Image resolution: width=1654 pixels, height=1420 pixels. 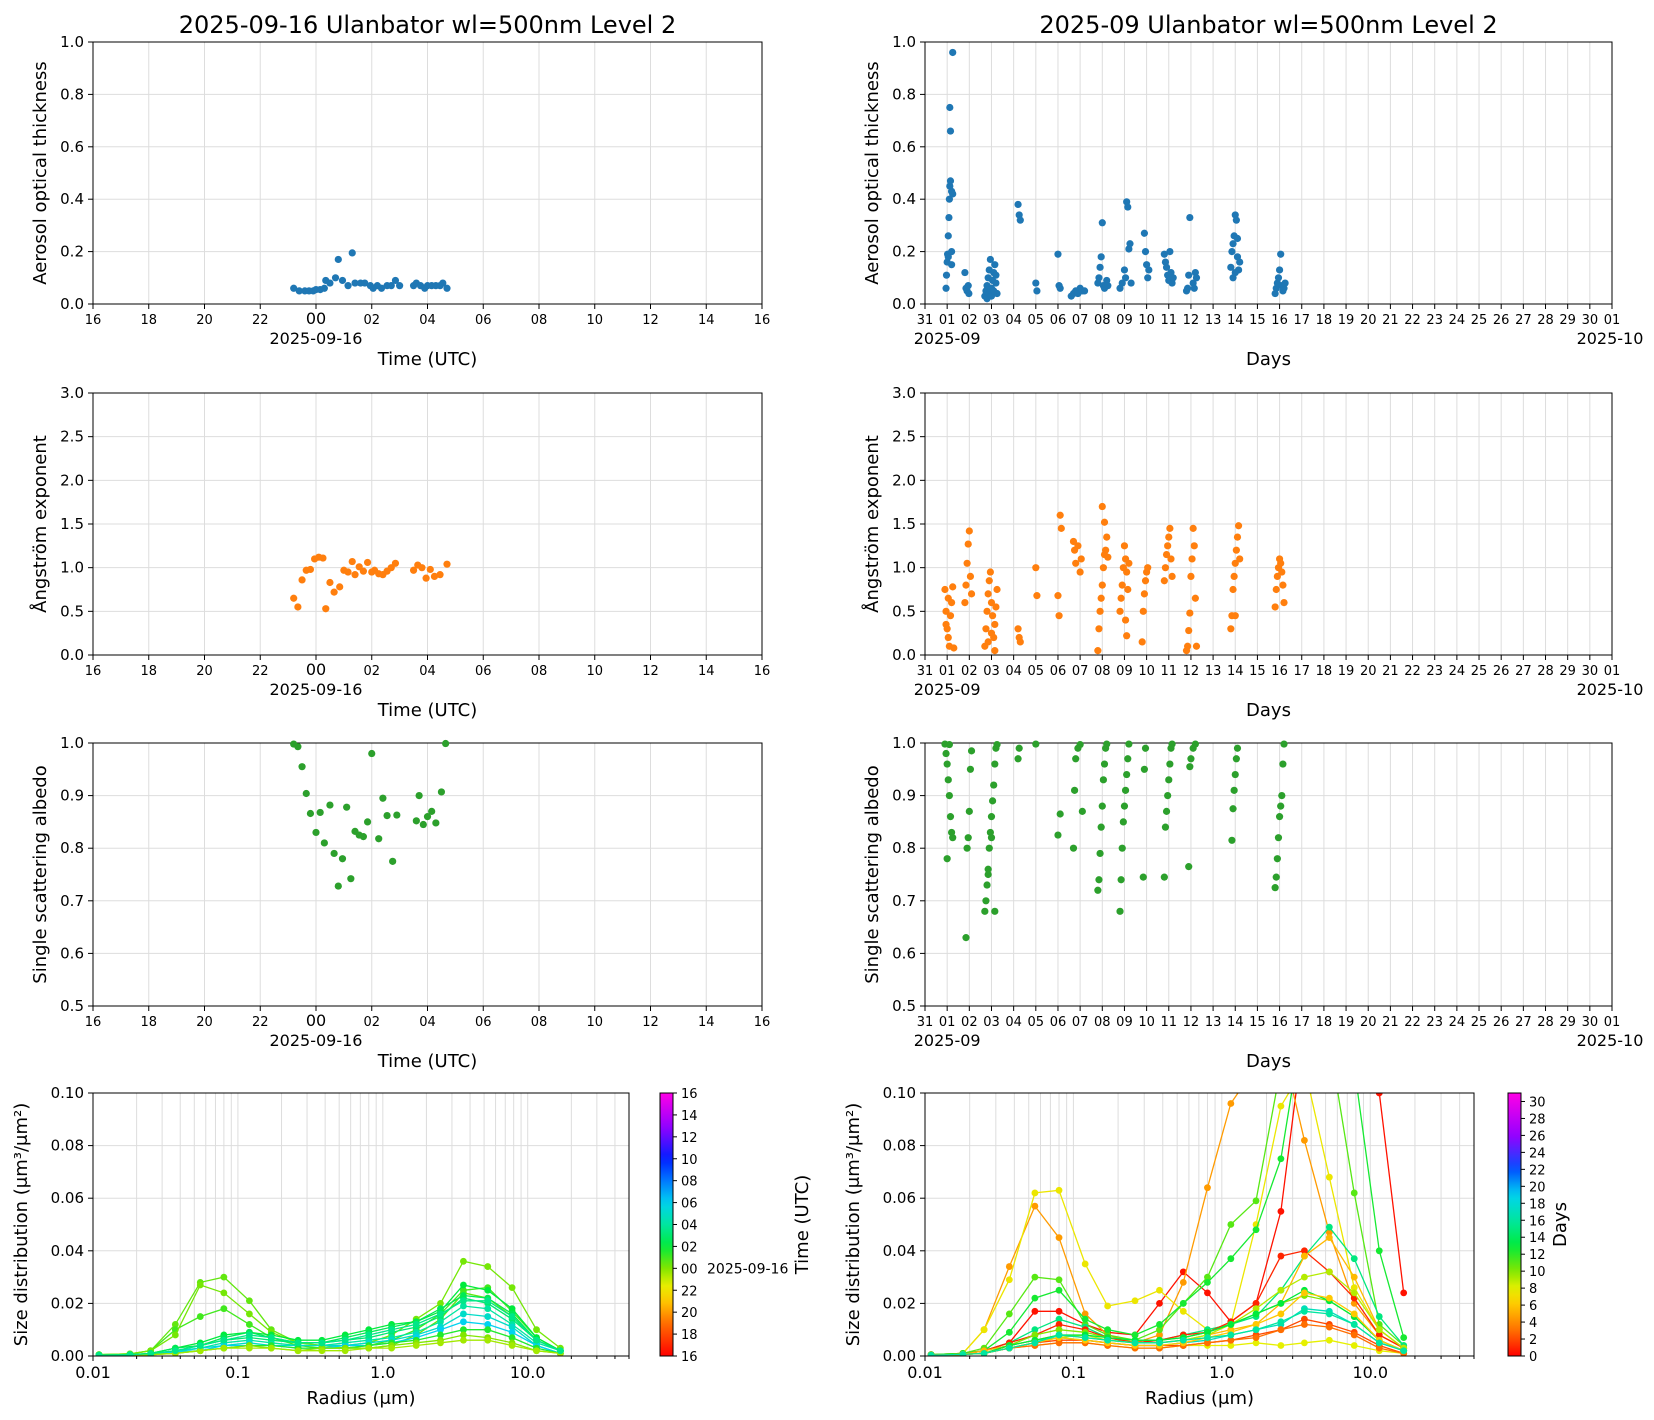 What do you see at coordinates (689, 1247) in the screenshot?
I see `colorbar-tick-label: 02` at bounding box center [689, 1247].